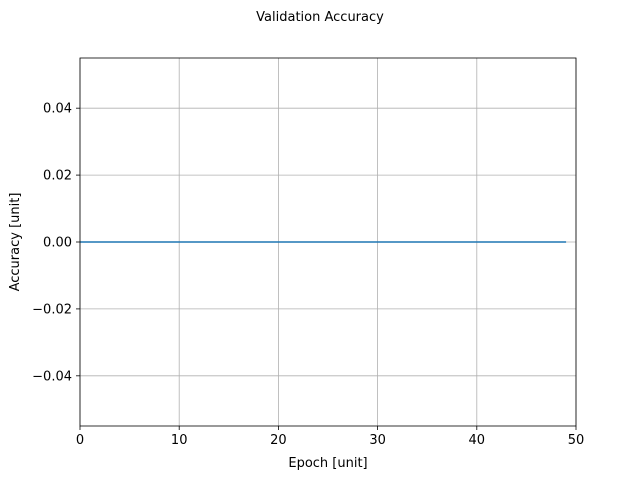 The image size is (640, 484). I want to click on y-tick-label: −0.02, so click(52, 309).